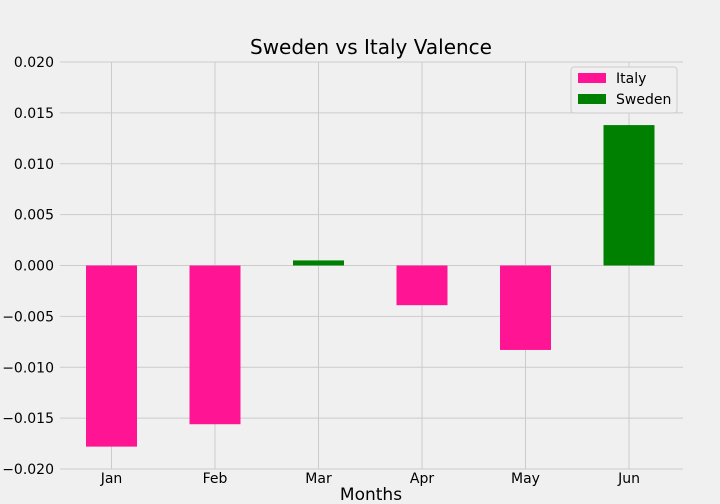 This screenshot has width=720, height=504. What do you see at coordinates (34, 63) in the screenshot?
I see `y-tick-label: 0.020` at bounding box center [34, 63].